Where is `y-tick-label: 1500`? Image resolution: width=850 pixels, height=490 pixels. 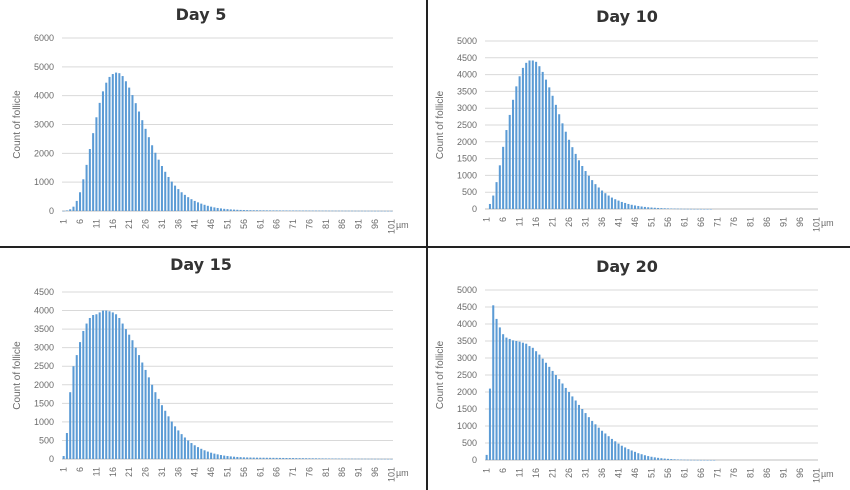
y-tick-label: 1500 is located at coordinates (44, 403).